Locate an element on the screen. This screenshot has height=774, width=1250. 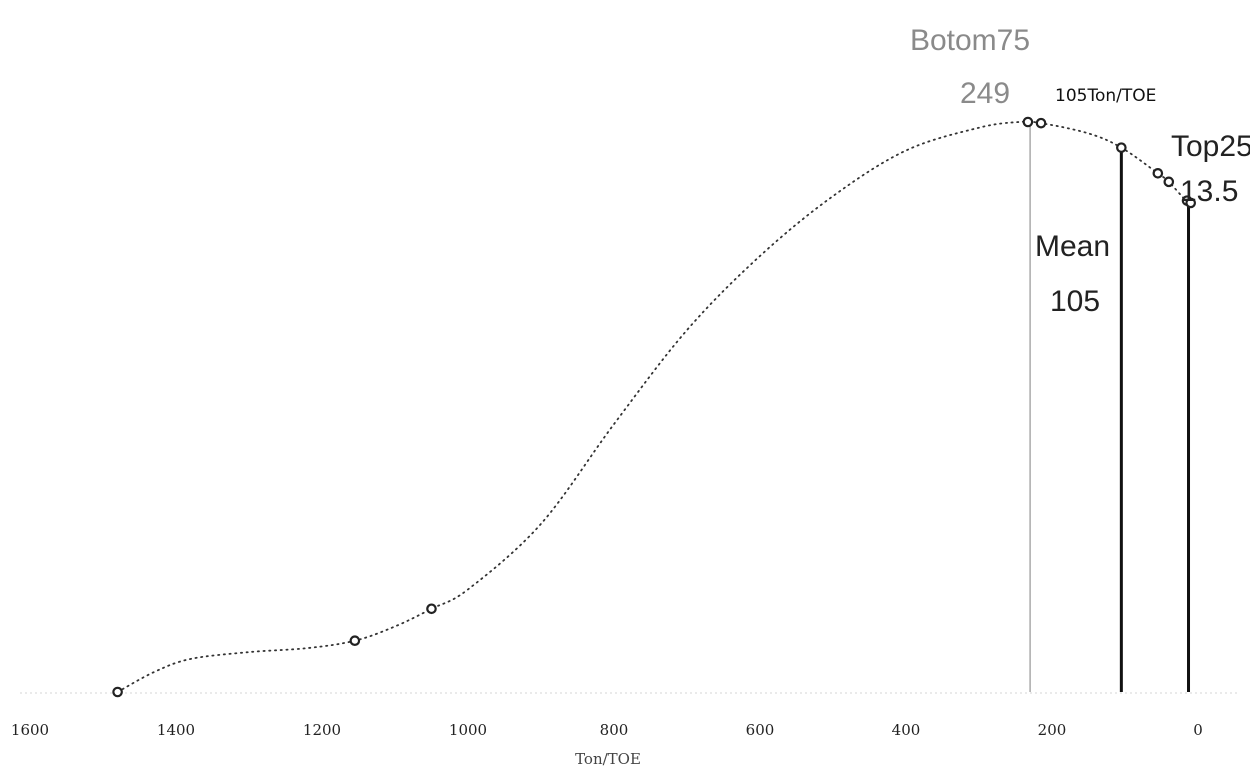
x-tick-label: 0 is located at coordinates (1198, 730).